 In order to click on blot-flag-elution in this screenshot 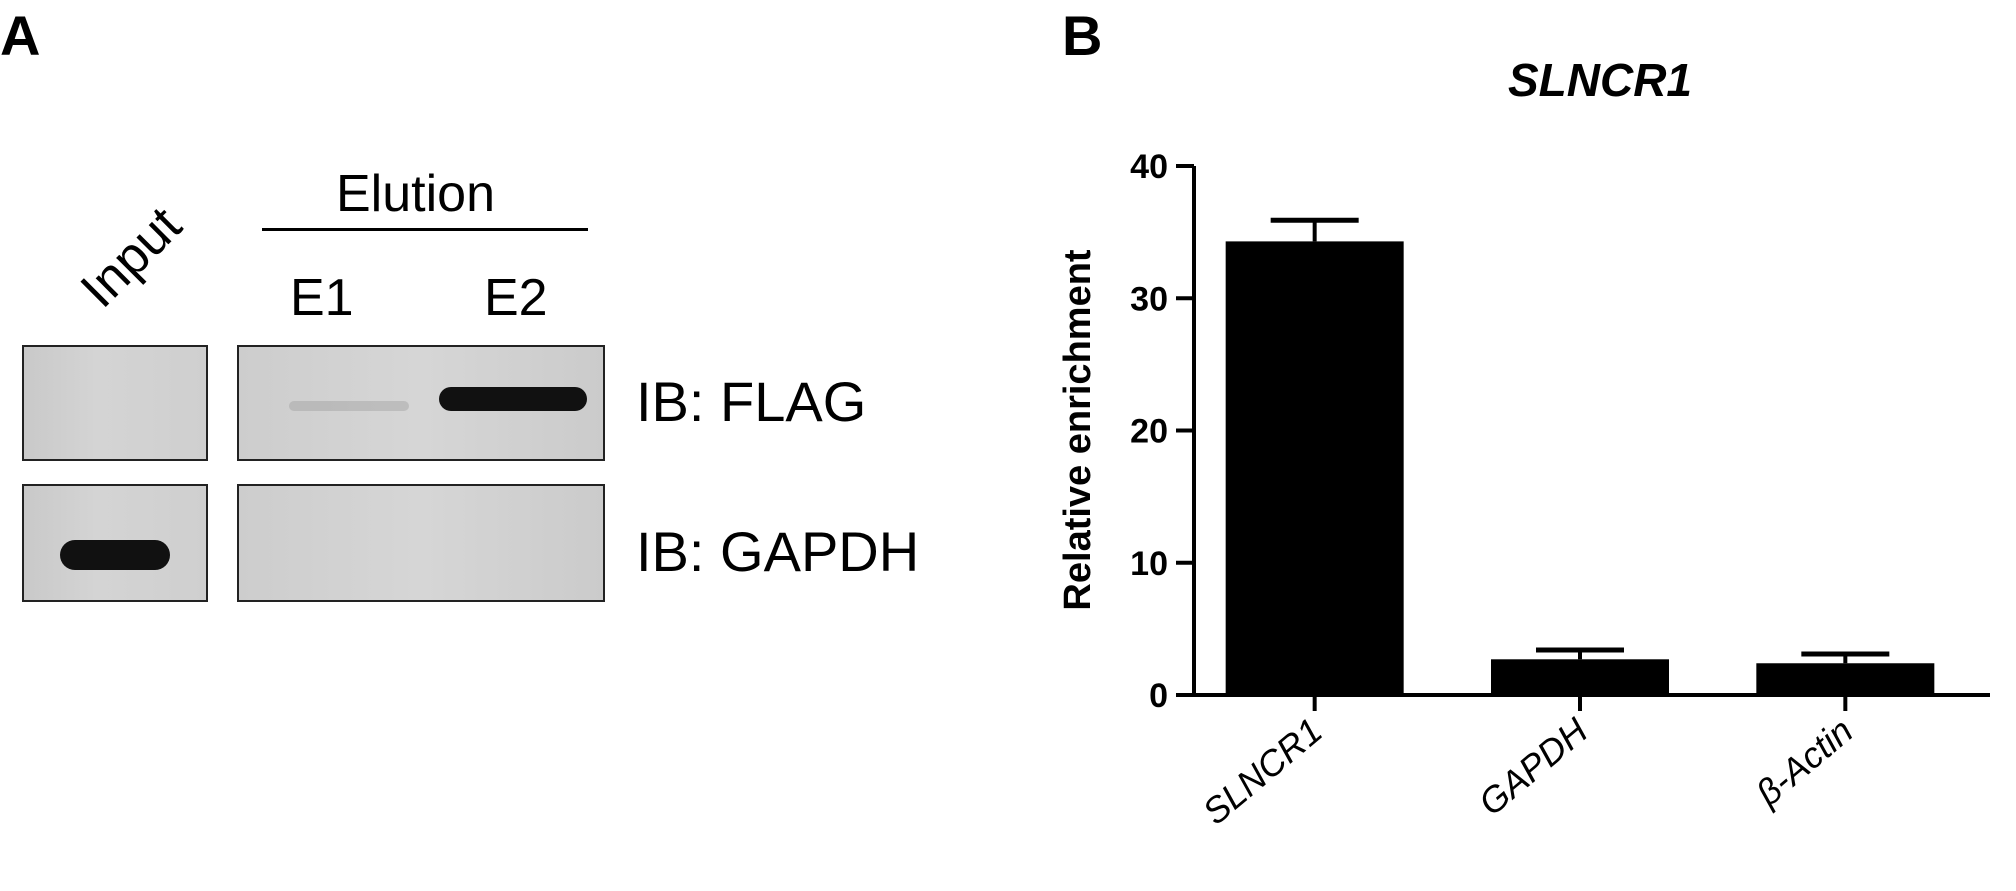, I will do `click(421, 403)`.